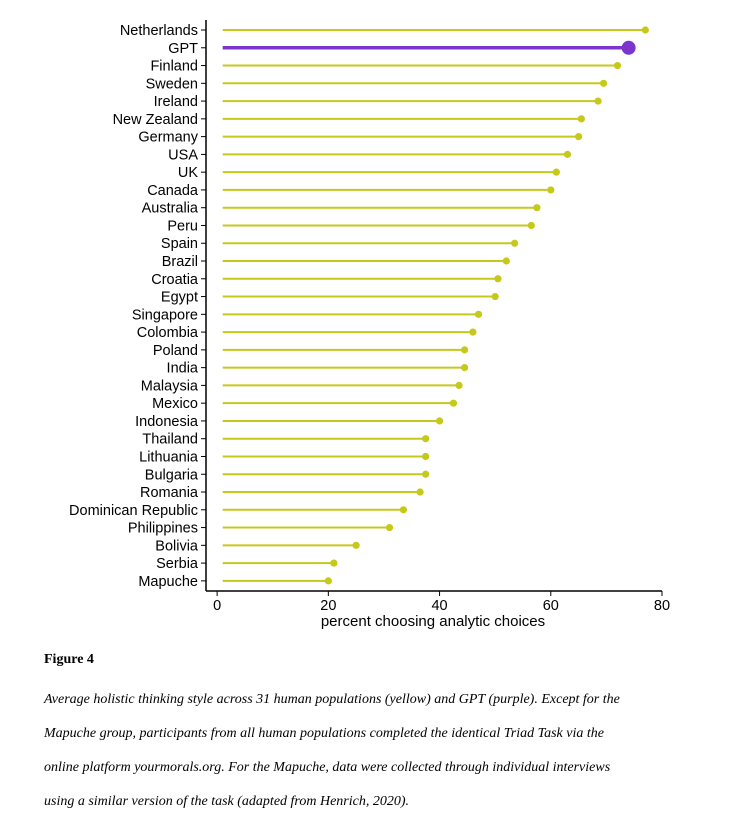  What do you see at coordinates (170, 386) in the screenshot?
I see `y-tick-label-malaysia: Malaysia` at bounding box center [170, 386].